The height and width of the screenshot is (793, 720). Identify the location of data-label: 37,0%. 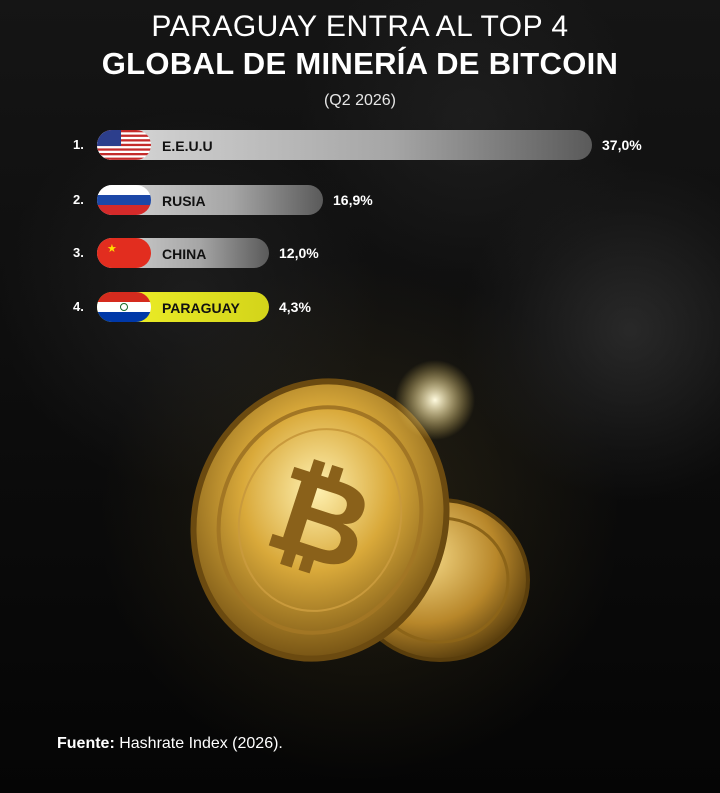
(622, 145).